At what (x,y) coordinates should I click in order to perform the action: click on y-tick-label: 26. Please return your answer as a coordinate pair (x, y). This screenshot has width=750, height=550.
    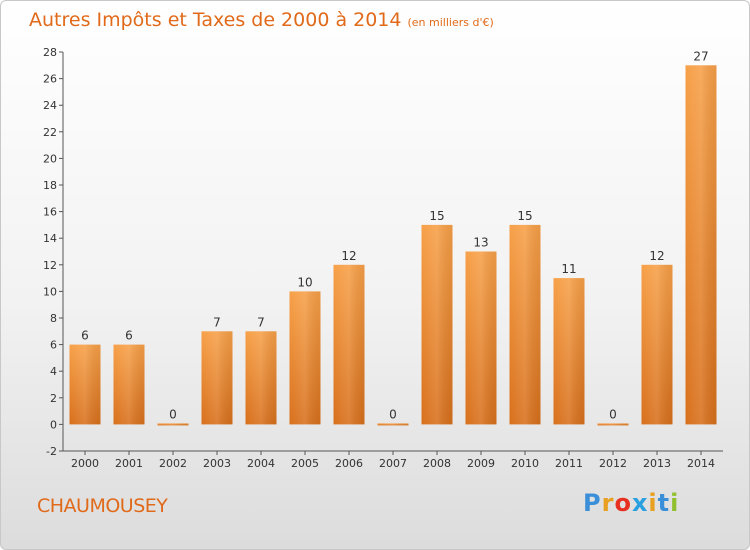
    Looking at the image, I should click on (50, 79).